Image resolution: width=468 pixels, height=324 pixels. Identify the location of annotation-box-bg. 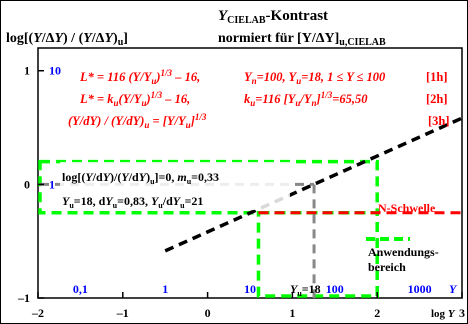
(175, 186).